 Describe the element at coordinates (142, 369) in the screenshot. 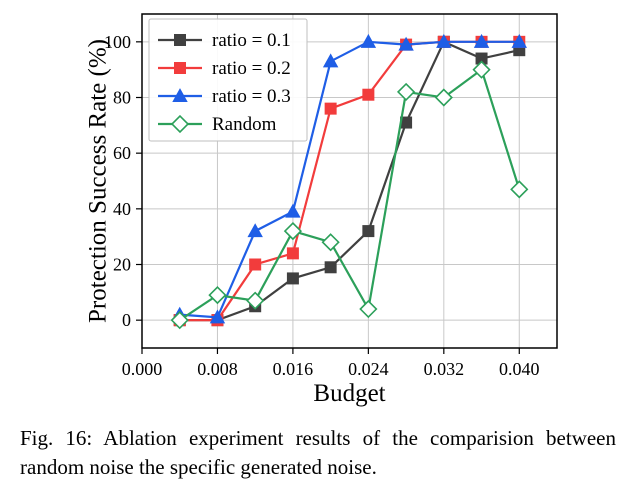

I see `x-tick-label: 0.000` at that location.